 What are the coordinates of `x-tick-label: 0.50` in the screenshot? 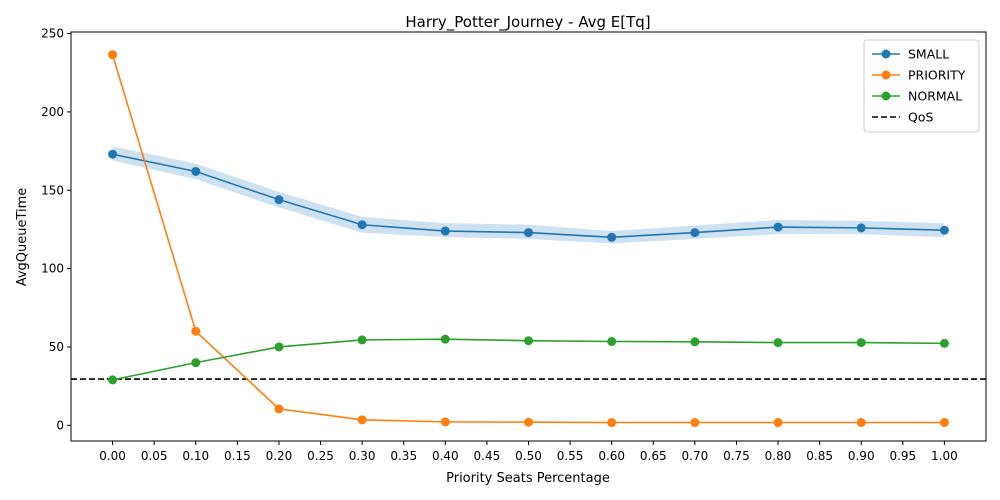 It's located at (528, 456).